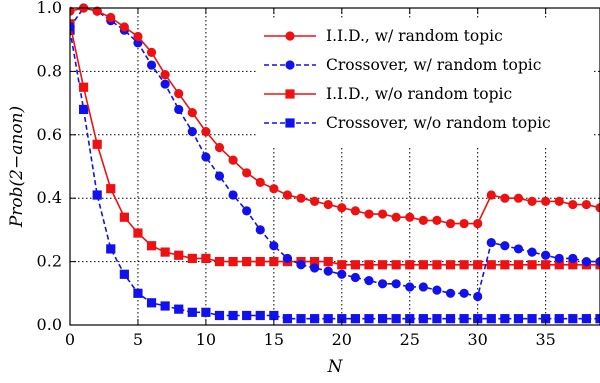 The image size is (600, 383). What do you see at coordinates (342, 339) in the screenshot?
I see `x-tick-label: 20` at bounding box center [342, 339].